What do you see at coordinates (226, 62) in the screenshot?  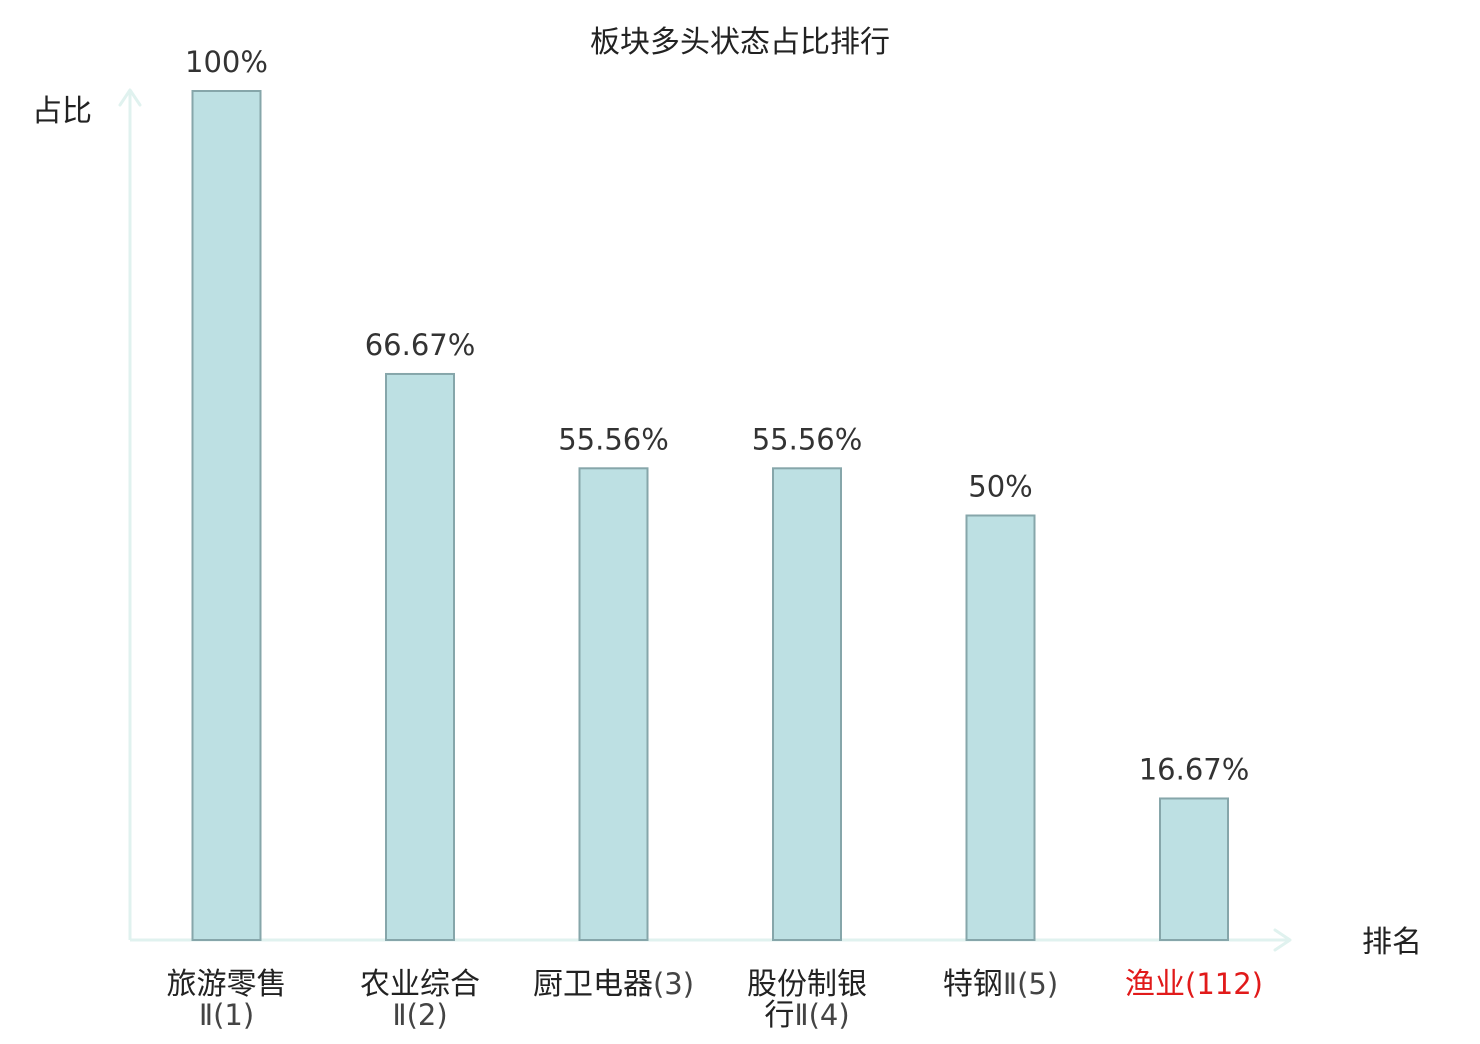 I see `value-label-1: 100%` at bounding box center [226, 62].